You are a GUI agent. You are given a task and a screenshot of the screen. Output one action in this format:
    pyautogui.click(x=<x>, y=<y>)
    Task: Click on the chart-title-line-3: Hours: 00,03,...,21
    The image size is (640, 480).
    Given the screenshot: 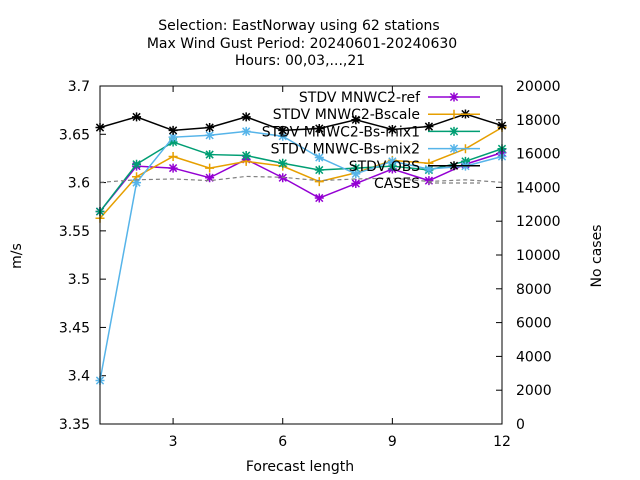 What is the action you would take?
    pyautogui.click(x=300, y=61)
    